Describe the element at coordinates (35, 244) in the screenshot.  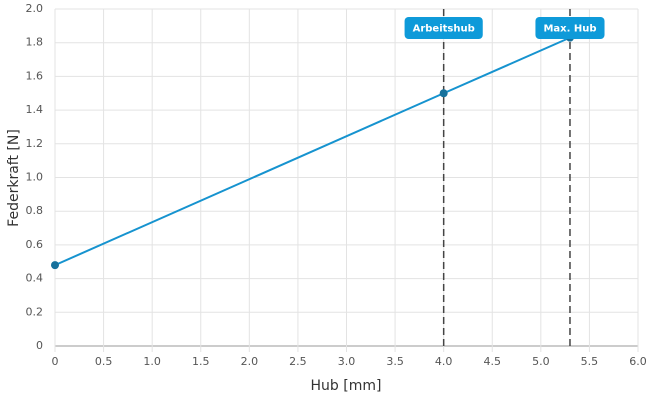
I see `y-tick-label: 0.6` at that location.